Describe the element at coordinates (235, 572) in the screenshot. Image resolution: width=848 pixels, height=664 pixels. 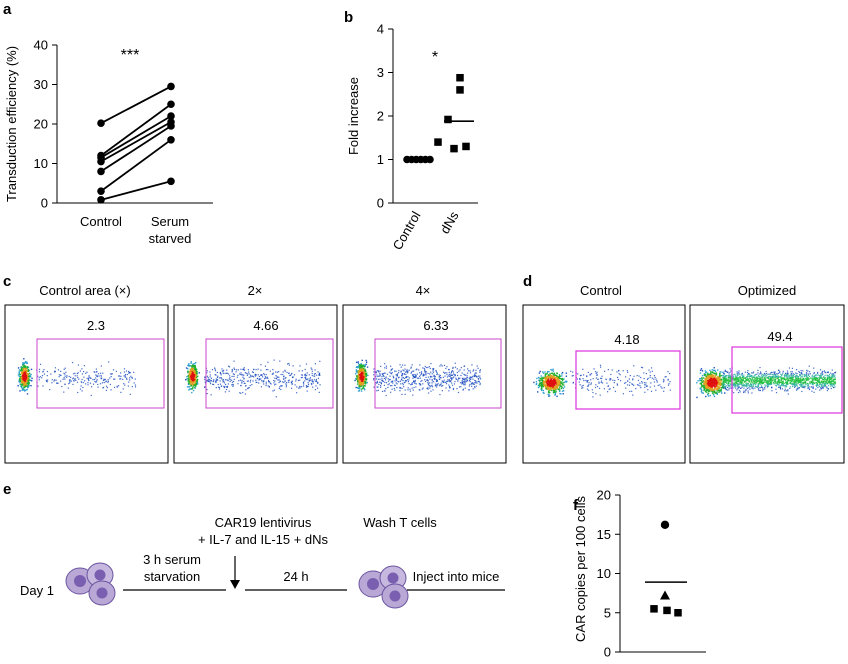
I see `down-arrow-icon` at that location.